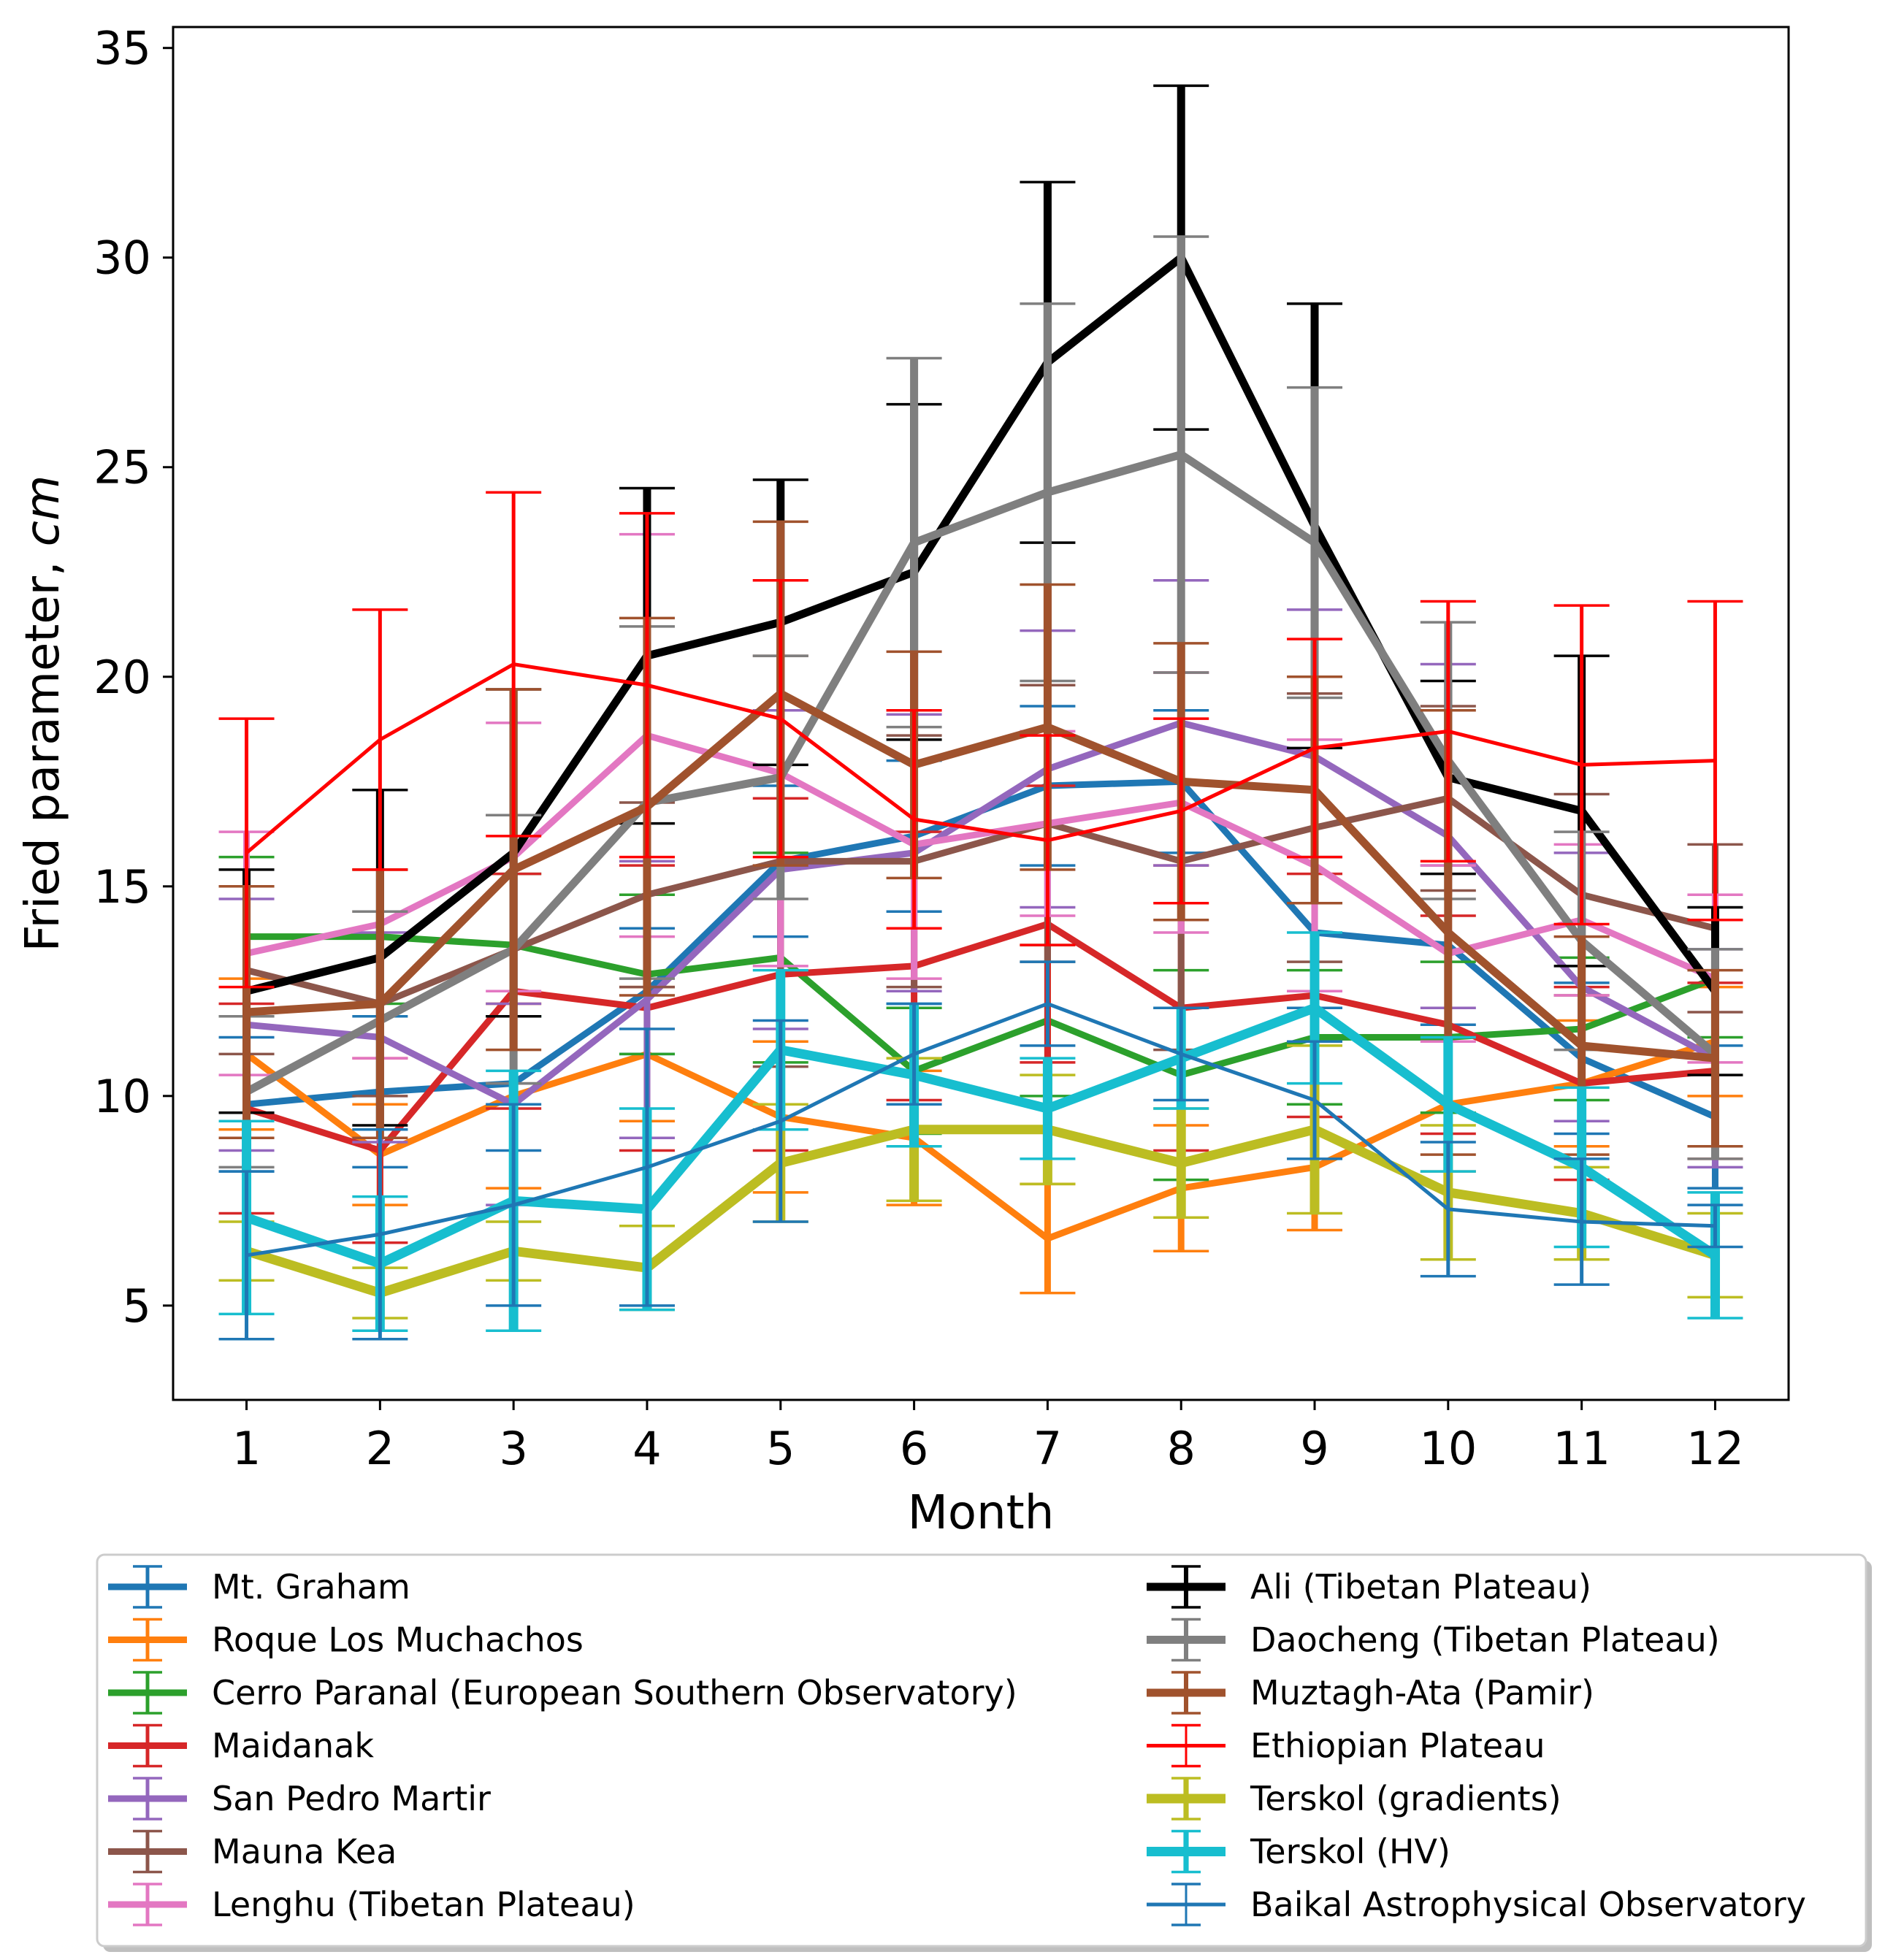 This screenshot has width=1885, height=1960. Describe the element at coordinates (304, 1852) in the screenshot. I see `legend-label: Mauna Kea` at that location.